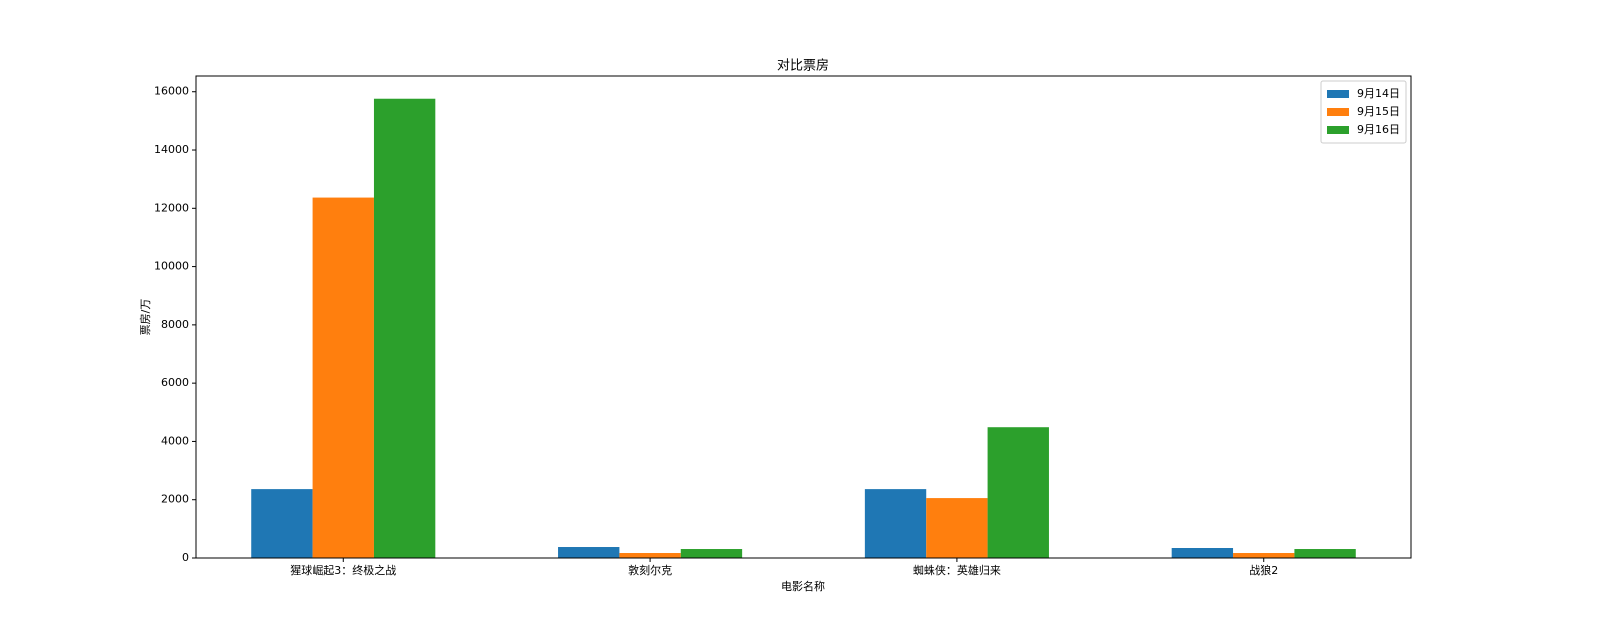 This screenshot has height=640, width=1600. I want to click on y-axis-label: 票房/万, so click(145, 317).